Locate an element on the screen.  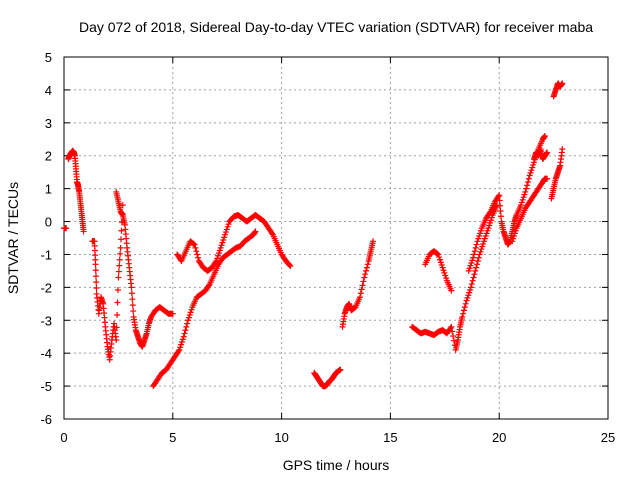
y-tick-label: -6 is located at coordinates (46, 419).